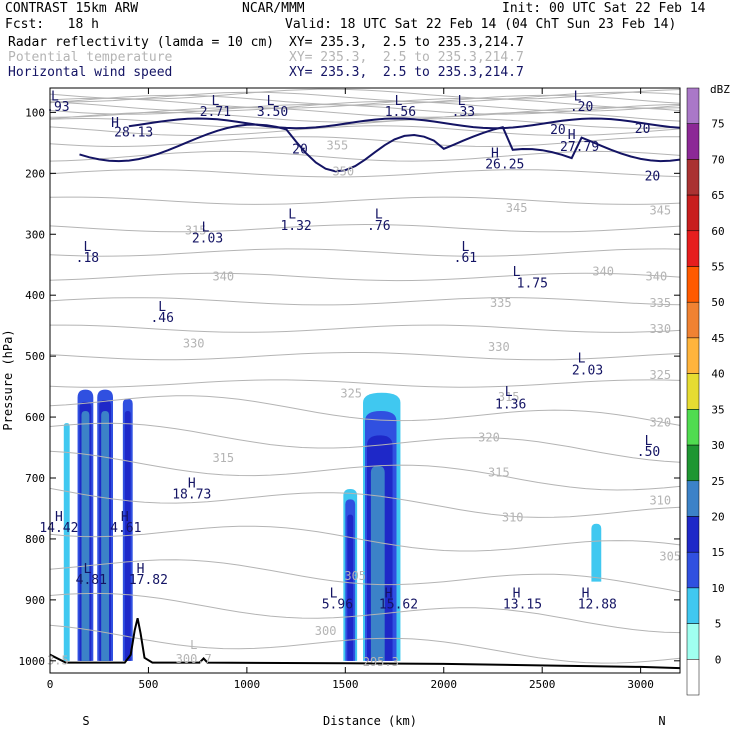  What do you see at coordinates (35, 295) in the screenshot?
I see `y-tick-label-400: 400` at bounding box center [35, 295].